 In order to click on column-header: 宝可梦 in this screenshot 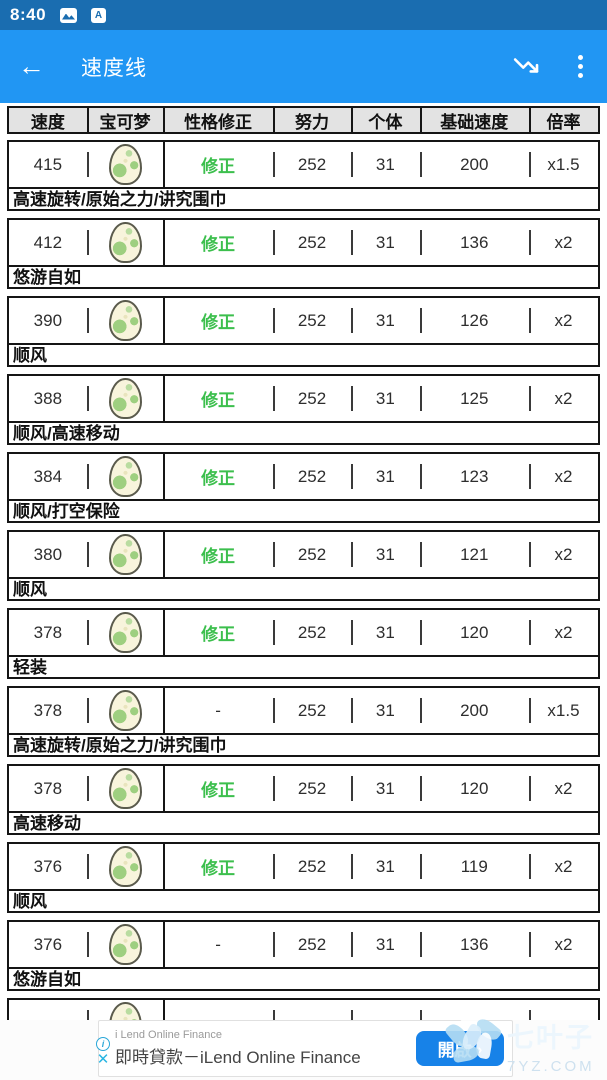, I will do `click(125, 122)`.